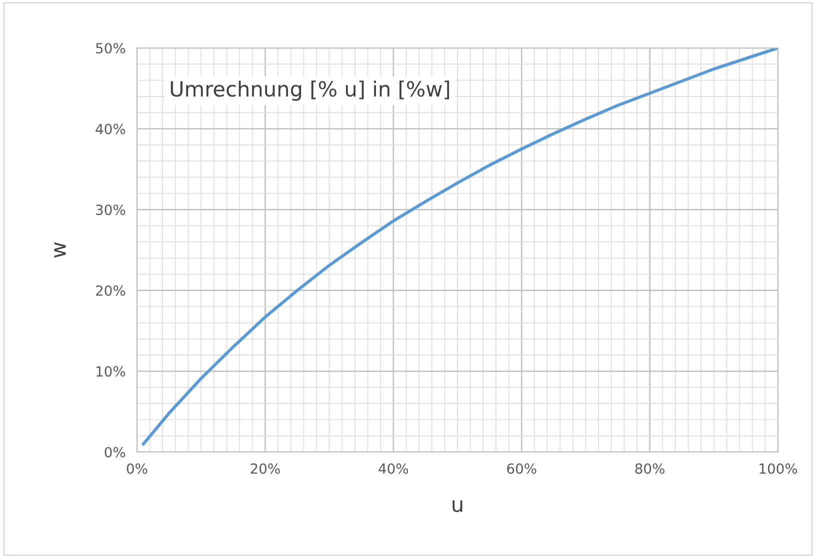 This screenshot has width=816, height=558. Describe the element at coordinates (521, 468) in the screenshot. I see `x-tick-label: 60%` at that location.